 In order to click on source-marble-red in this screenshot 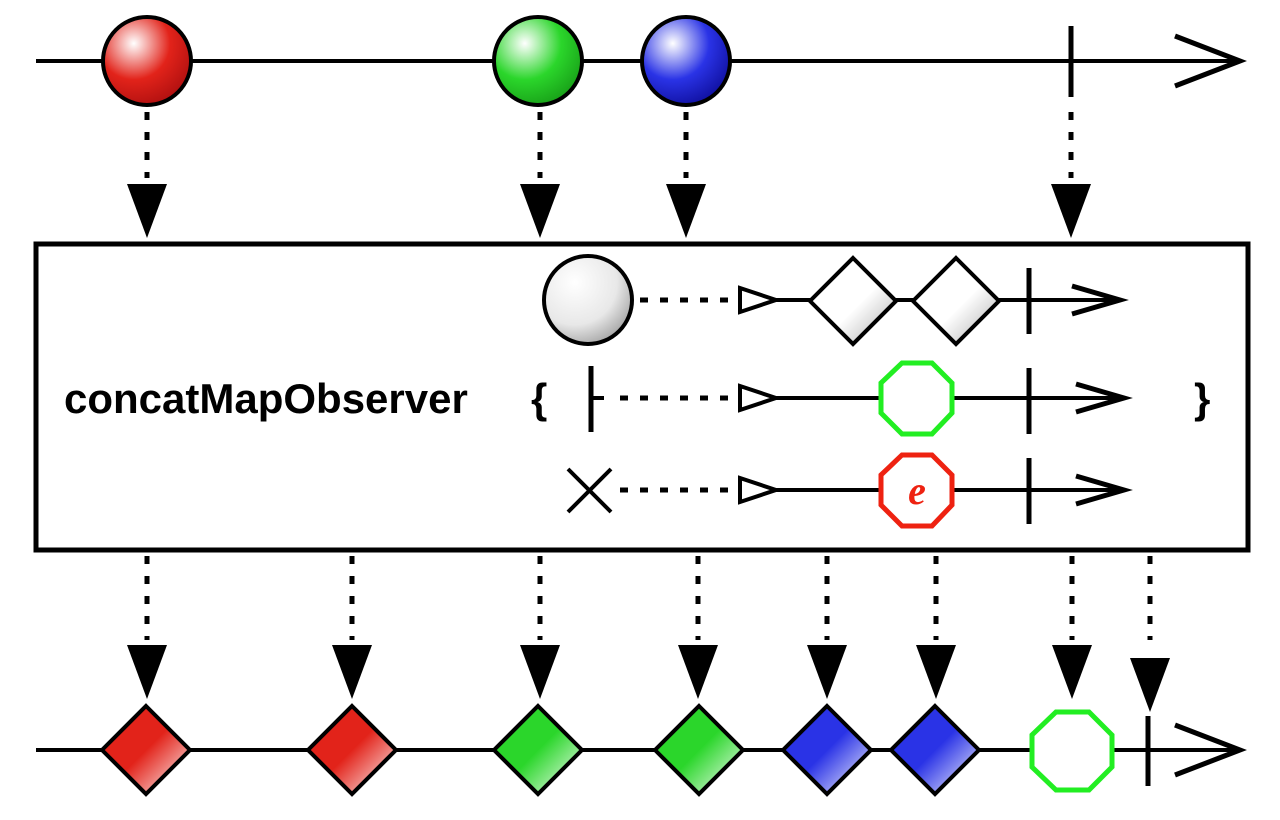, I will do `click(147, 61)`.